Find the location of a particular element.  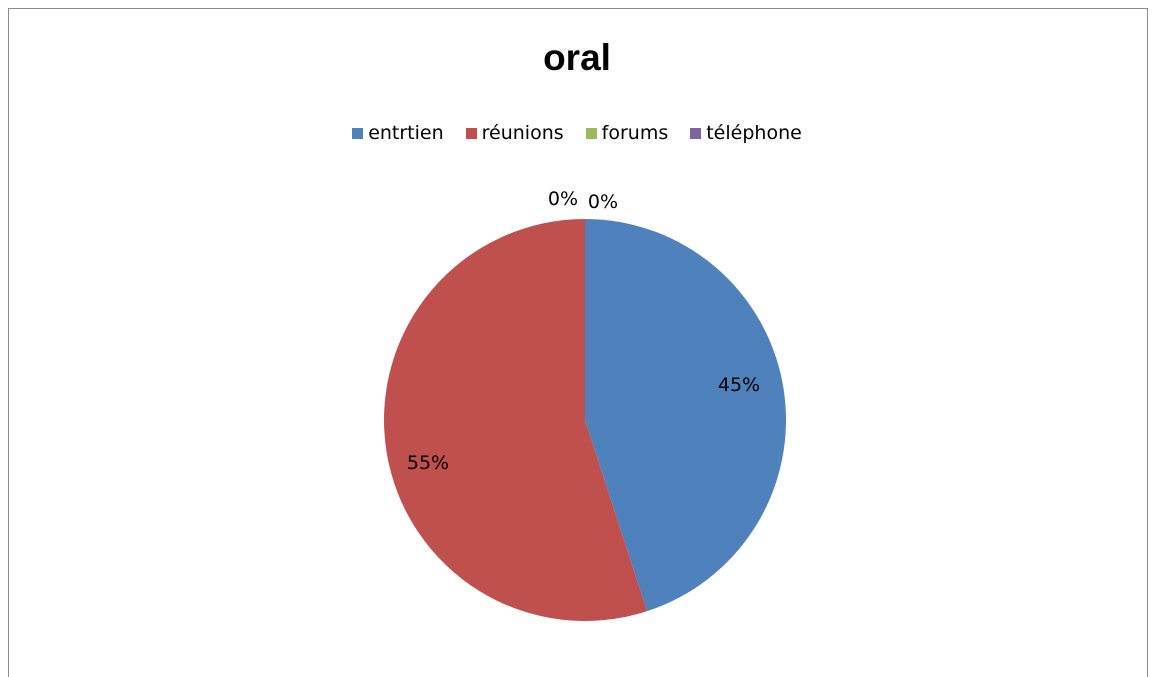

legend-item-telephone: téléphone is located at coordinates (746, 133).